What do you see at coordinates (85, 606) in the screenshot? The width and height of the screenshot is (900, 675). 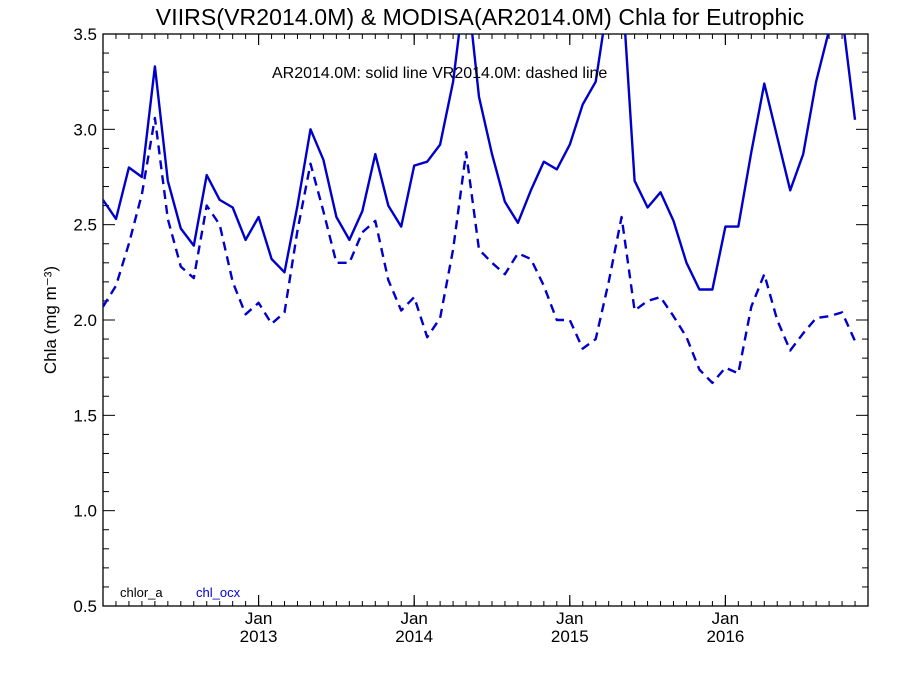 I see `y-tick-label: 0.5` at bounding box center [85, 606].